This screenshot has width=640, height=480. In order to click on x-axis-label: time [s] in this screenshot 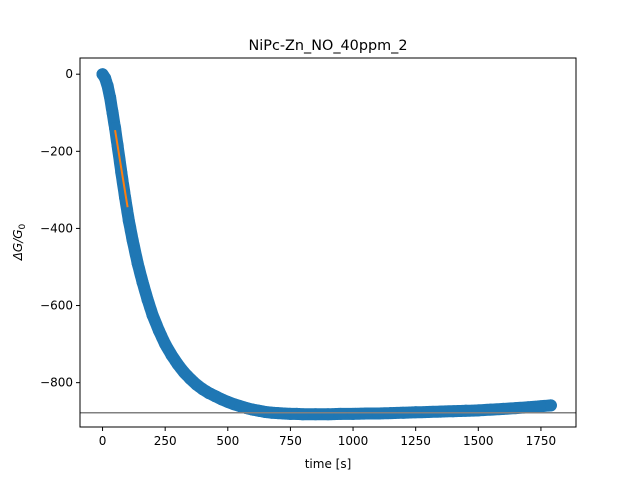, I will do `click(328, 464)`.